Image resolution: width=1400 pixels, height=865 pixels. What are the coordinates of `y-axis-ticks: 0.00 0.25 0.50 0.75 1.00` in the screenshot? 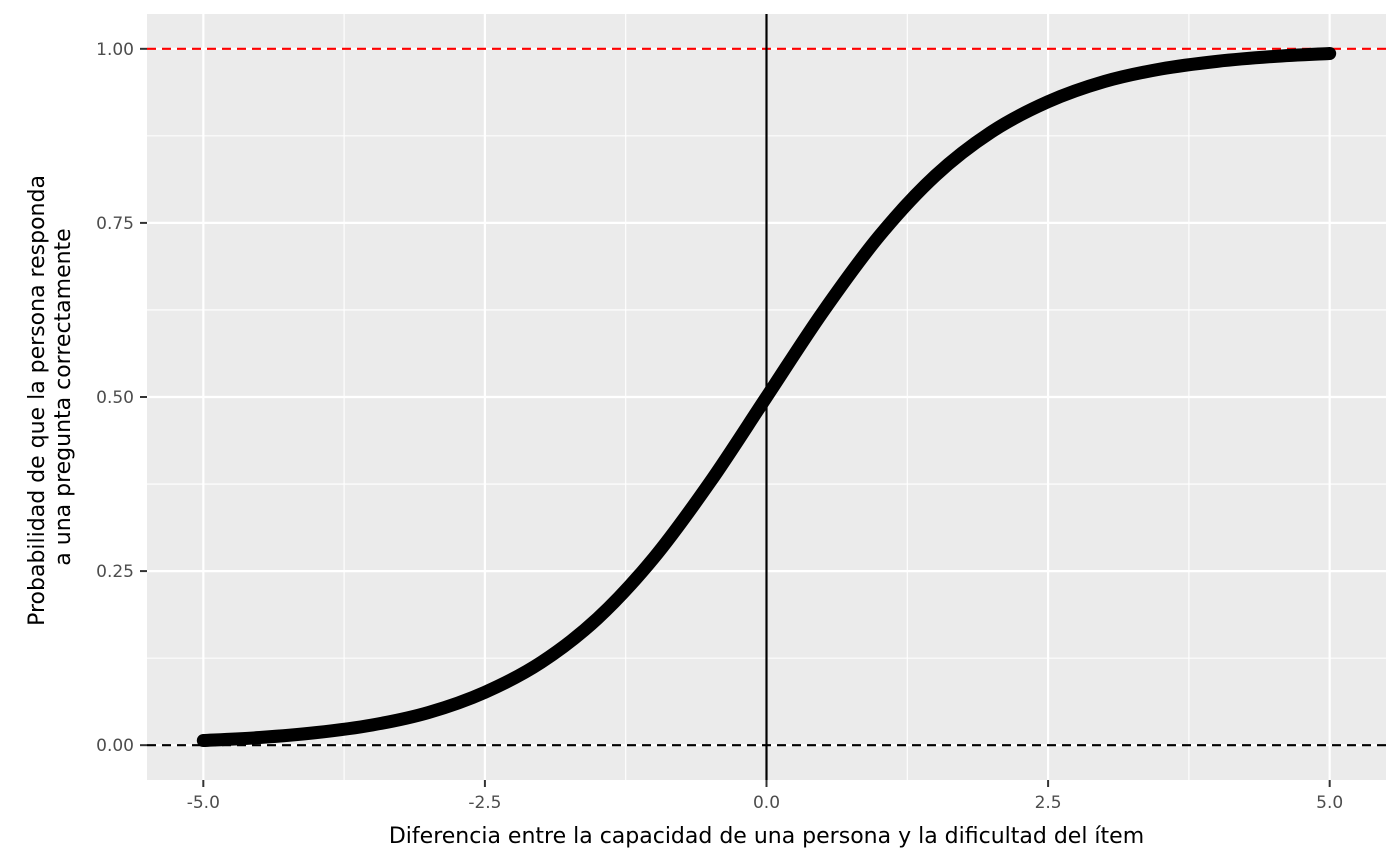 It's located at (121, 398).